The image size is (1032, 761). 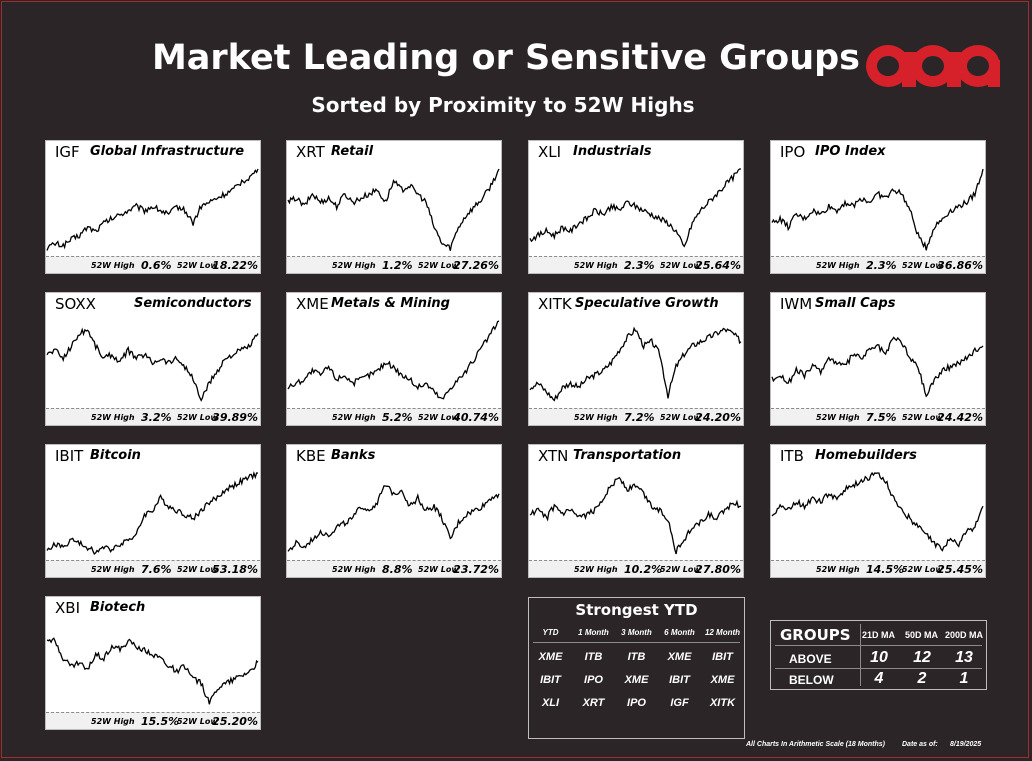 What do you see at coordinates (397, 569) in the screenshot?
I see `high-distance-value: 8.8%` at bounding box center [397, 569].